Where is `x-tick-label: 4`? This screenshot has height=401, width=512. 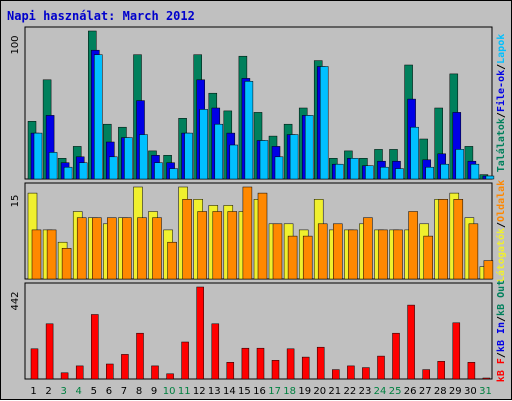 x-tick-label: 4 is located at coordinates (79, 391).